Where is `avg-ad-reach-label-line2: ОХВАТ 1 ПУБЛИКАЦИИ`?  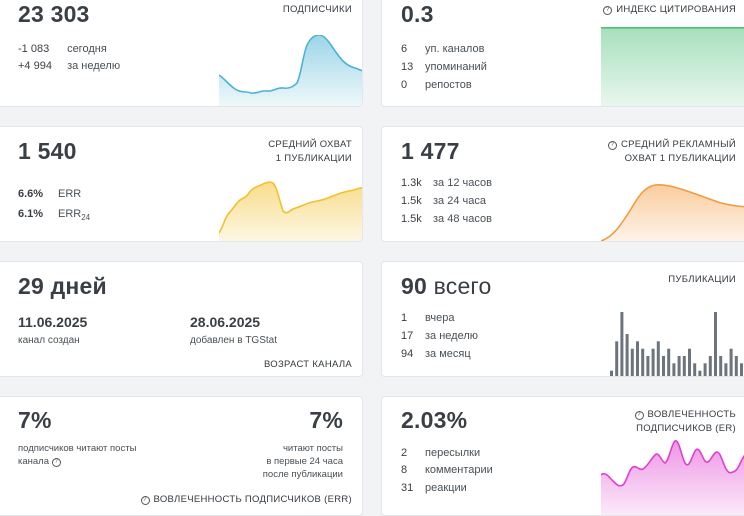
avg-ad-reach-label-line2: ОХВАТ 1 ПУБЛИКАЦИИ is located at coordinates (680, 158).